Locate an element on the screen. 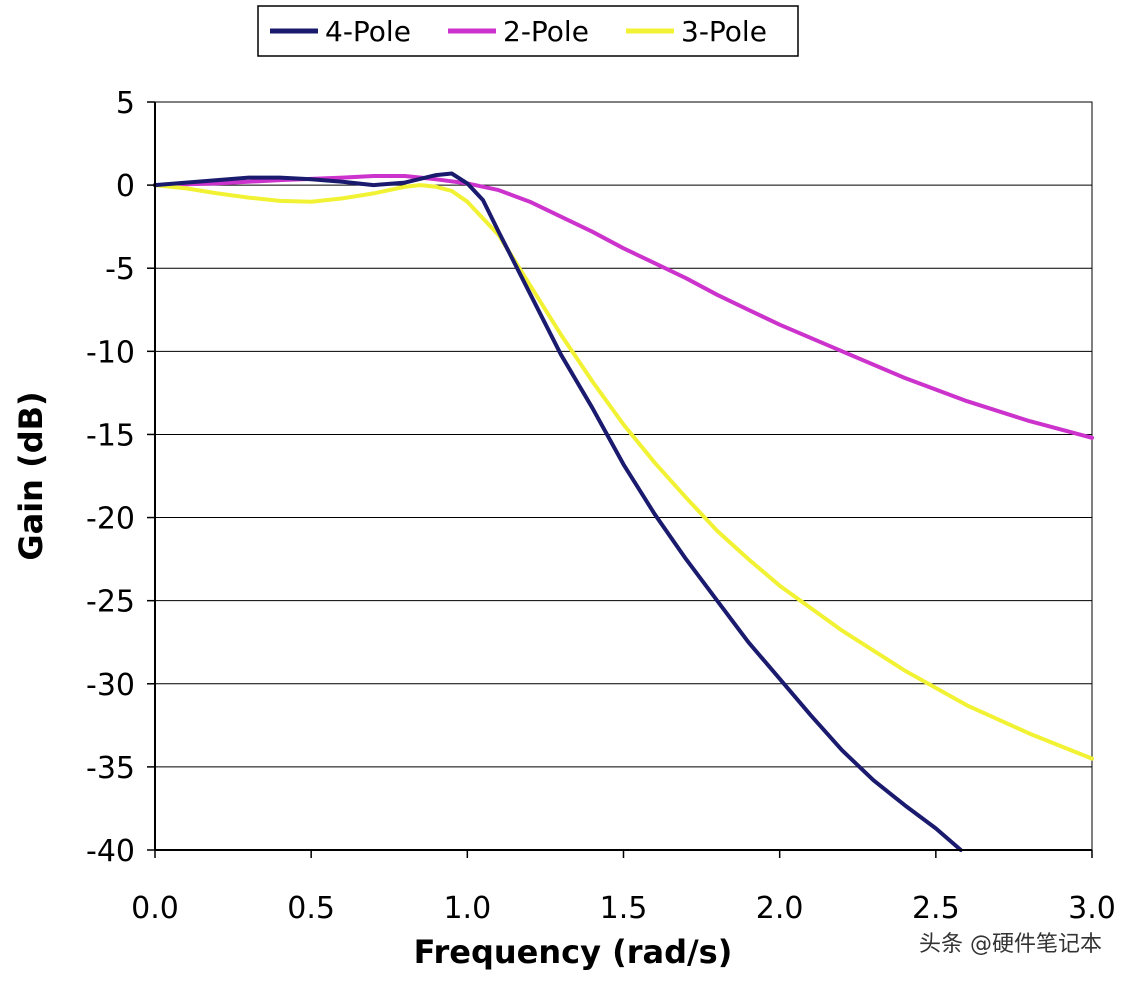  y-tick-label: -35 is located at coordinates (110, 768).